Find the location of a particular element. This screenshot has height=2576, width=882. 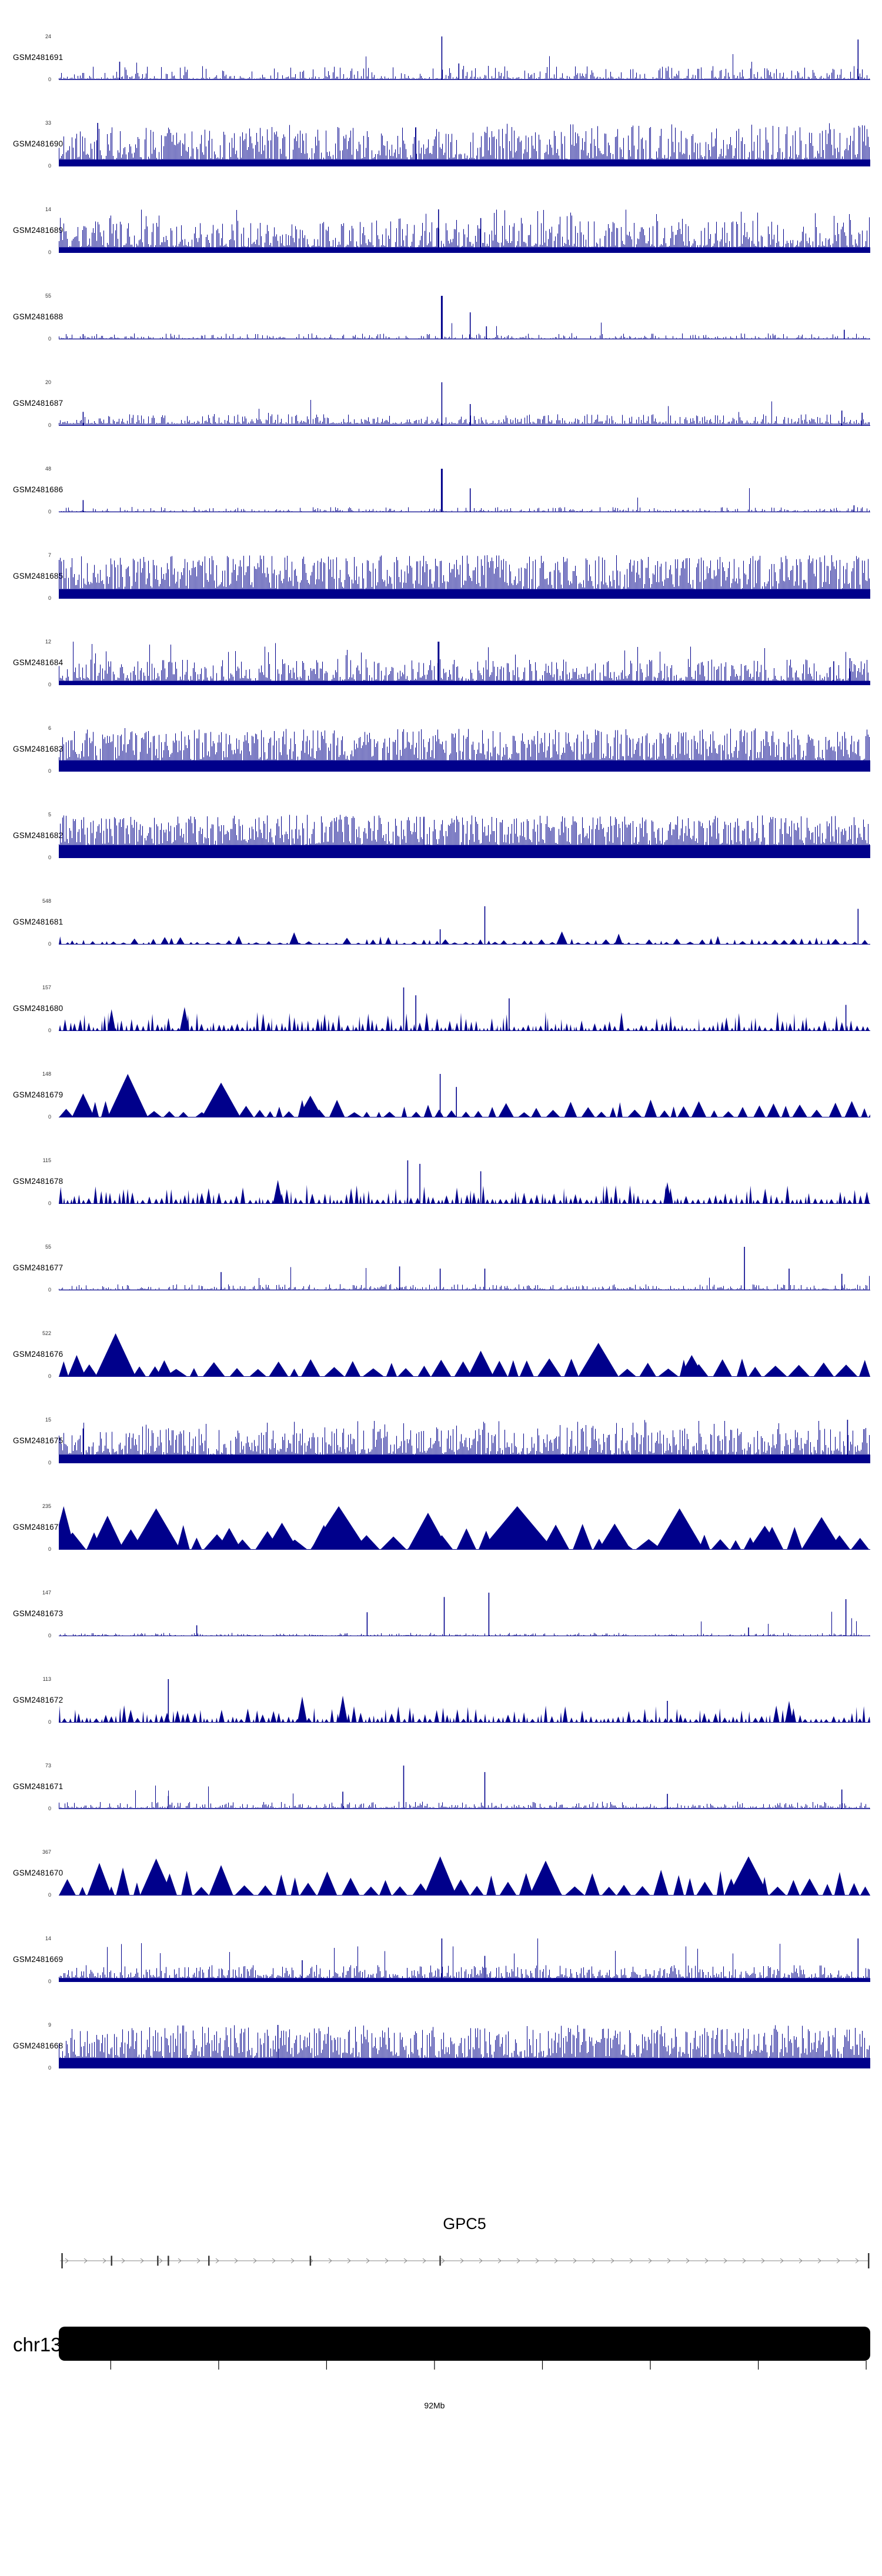

track-ymax-label: 15 is located at coordinates (48, 1420).